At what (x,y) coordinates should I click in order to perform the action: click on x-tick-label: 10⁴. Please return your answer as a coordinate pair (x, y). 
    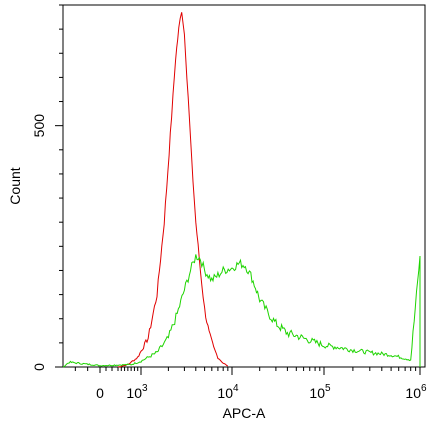
    Looking at the image, I should click on (228, 392).